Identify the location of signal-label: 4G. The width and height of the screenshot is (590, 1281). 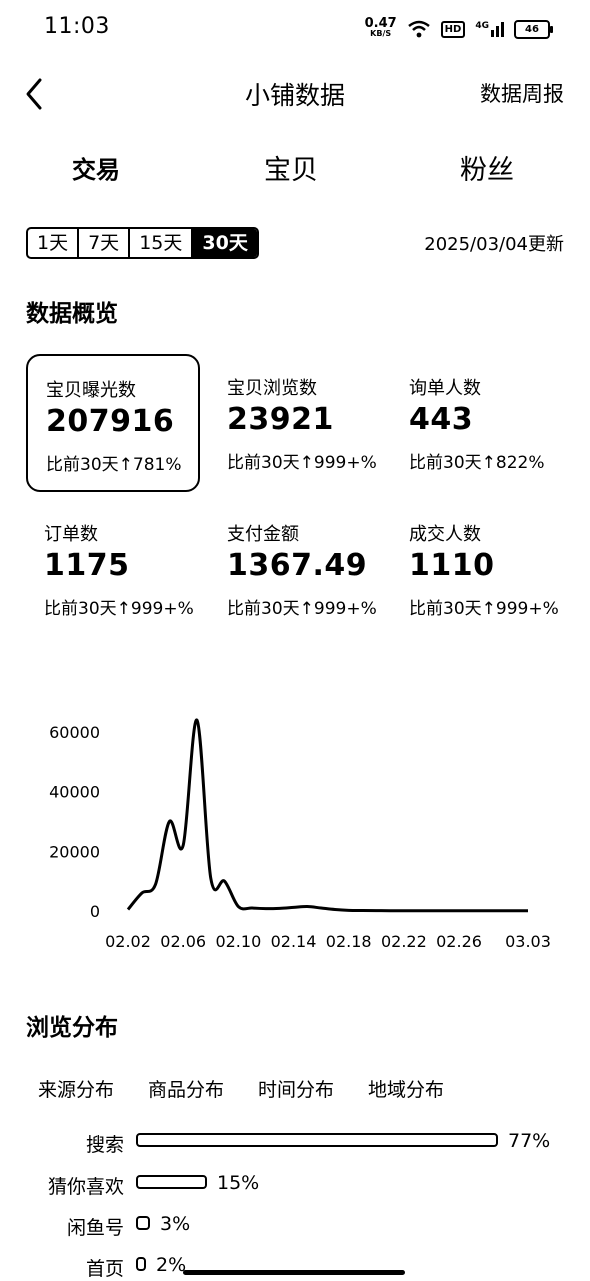
(482, 25).